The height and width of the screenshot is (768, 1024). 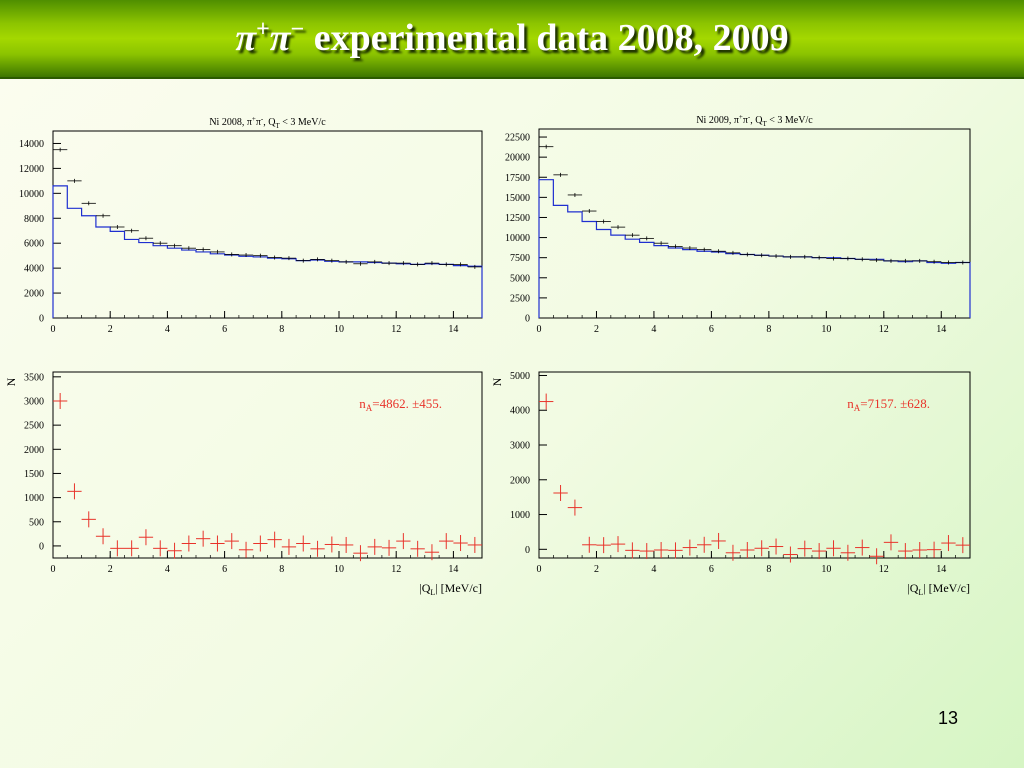 I want to click on title-part: < 3 MeV/c, so click(x=790, y=120).